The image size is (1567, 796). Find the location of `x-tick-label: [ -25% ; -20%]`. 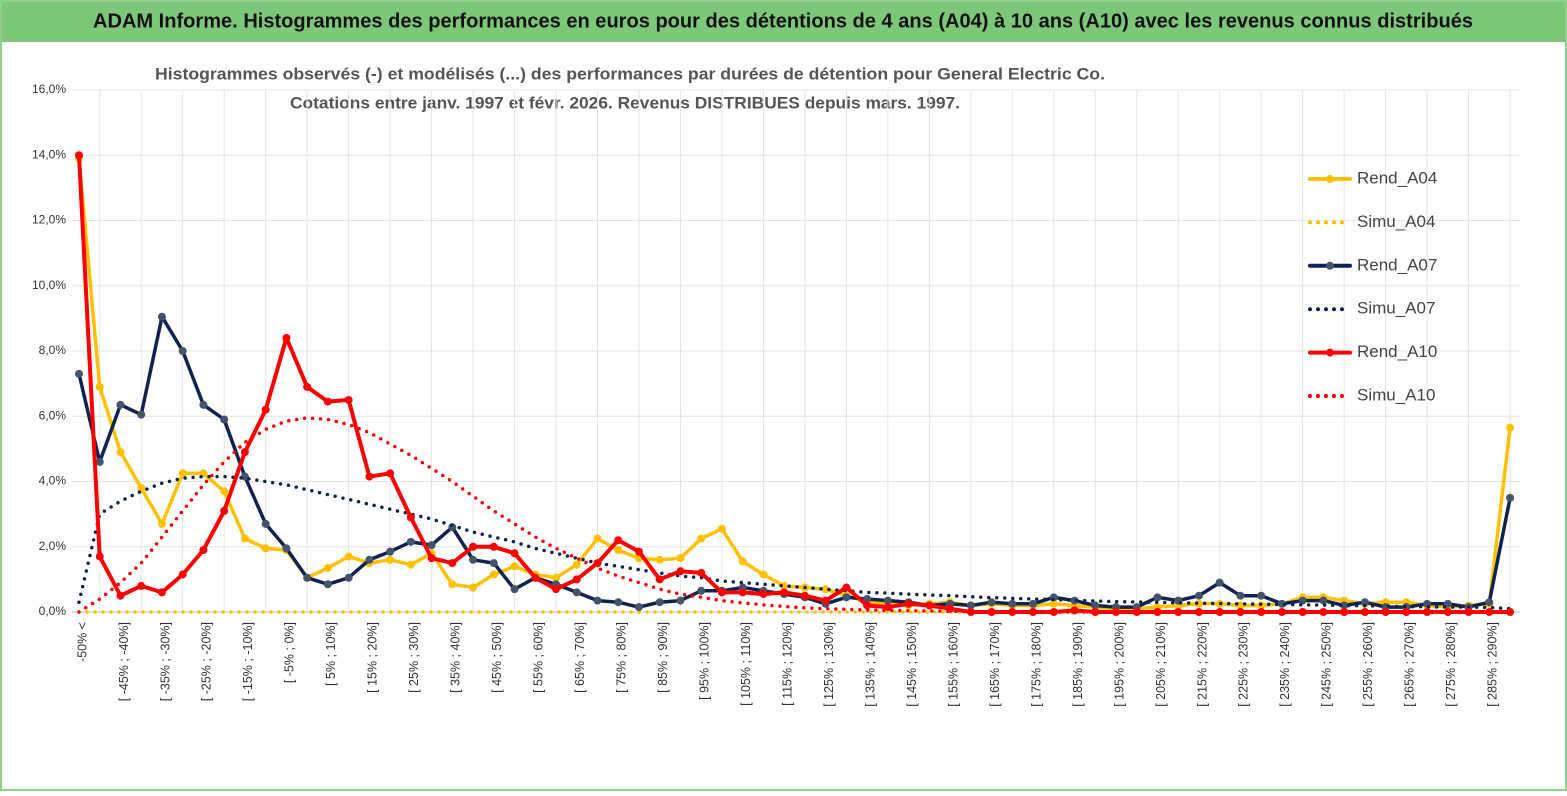

x-tick-label: [ -25% ; -20%] is located at coordinates (207, 661).